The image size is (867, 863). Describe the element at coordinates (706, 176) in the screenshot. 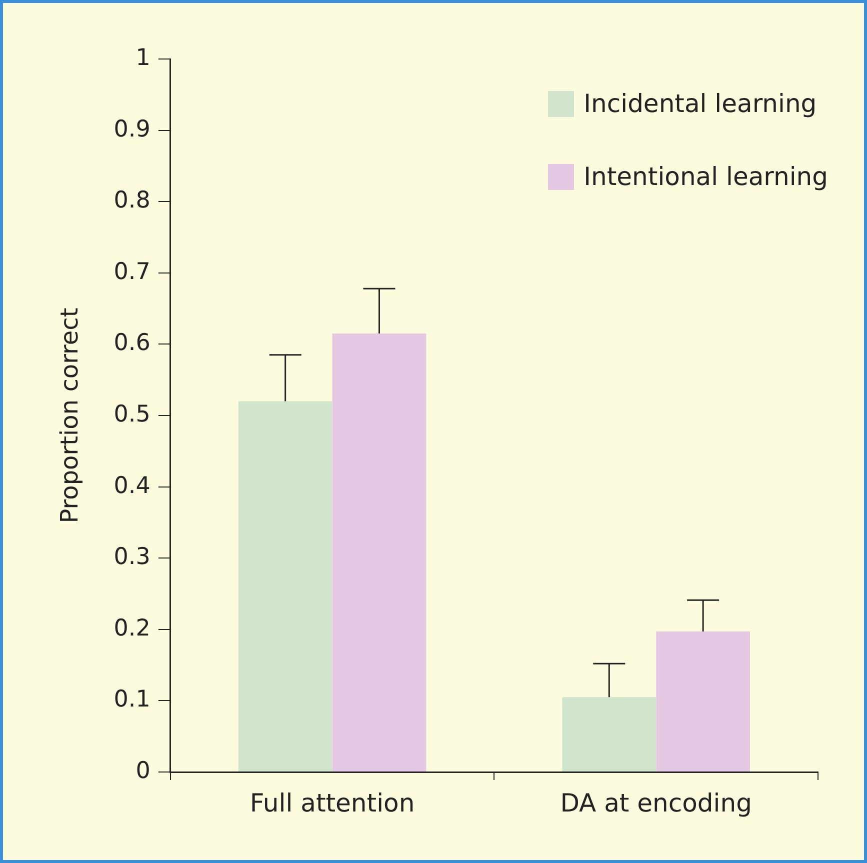

I see `legend-label: Intentional learning` at that location.